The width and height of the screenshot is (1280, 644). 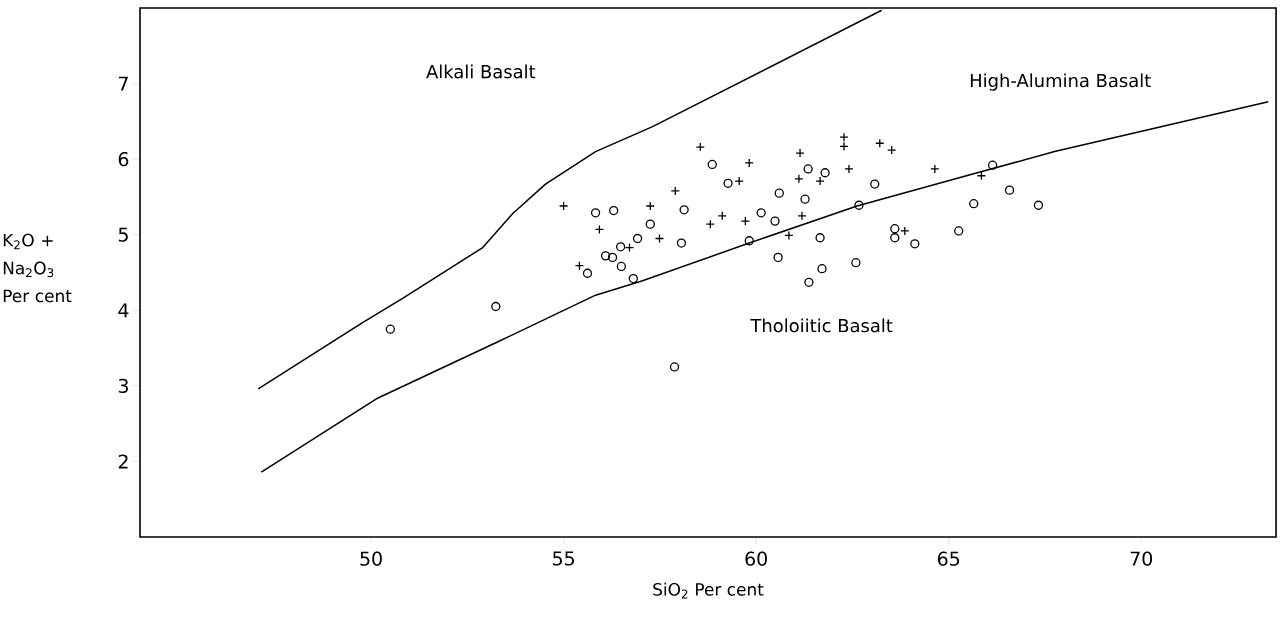 I want to click on x-axis-title: SiO$_{2}$ Per cent, so click(x=708, y=590).